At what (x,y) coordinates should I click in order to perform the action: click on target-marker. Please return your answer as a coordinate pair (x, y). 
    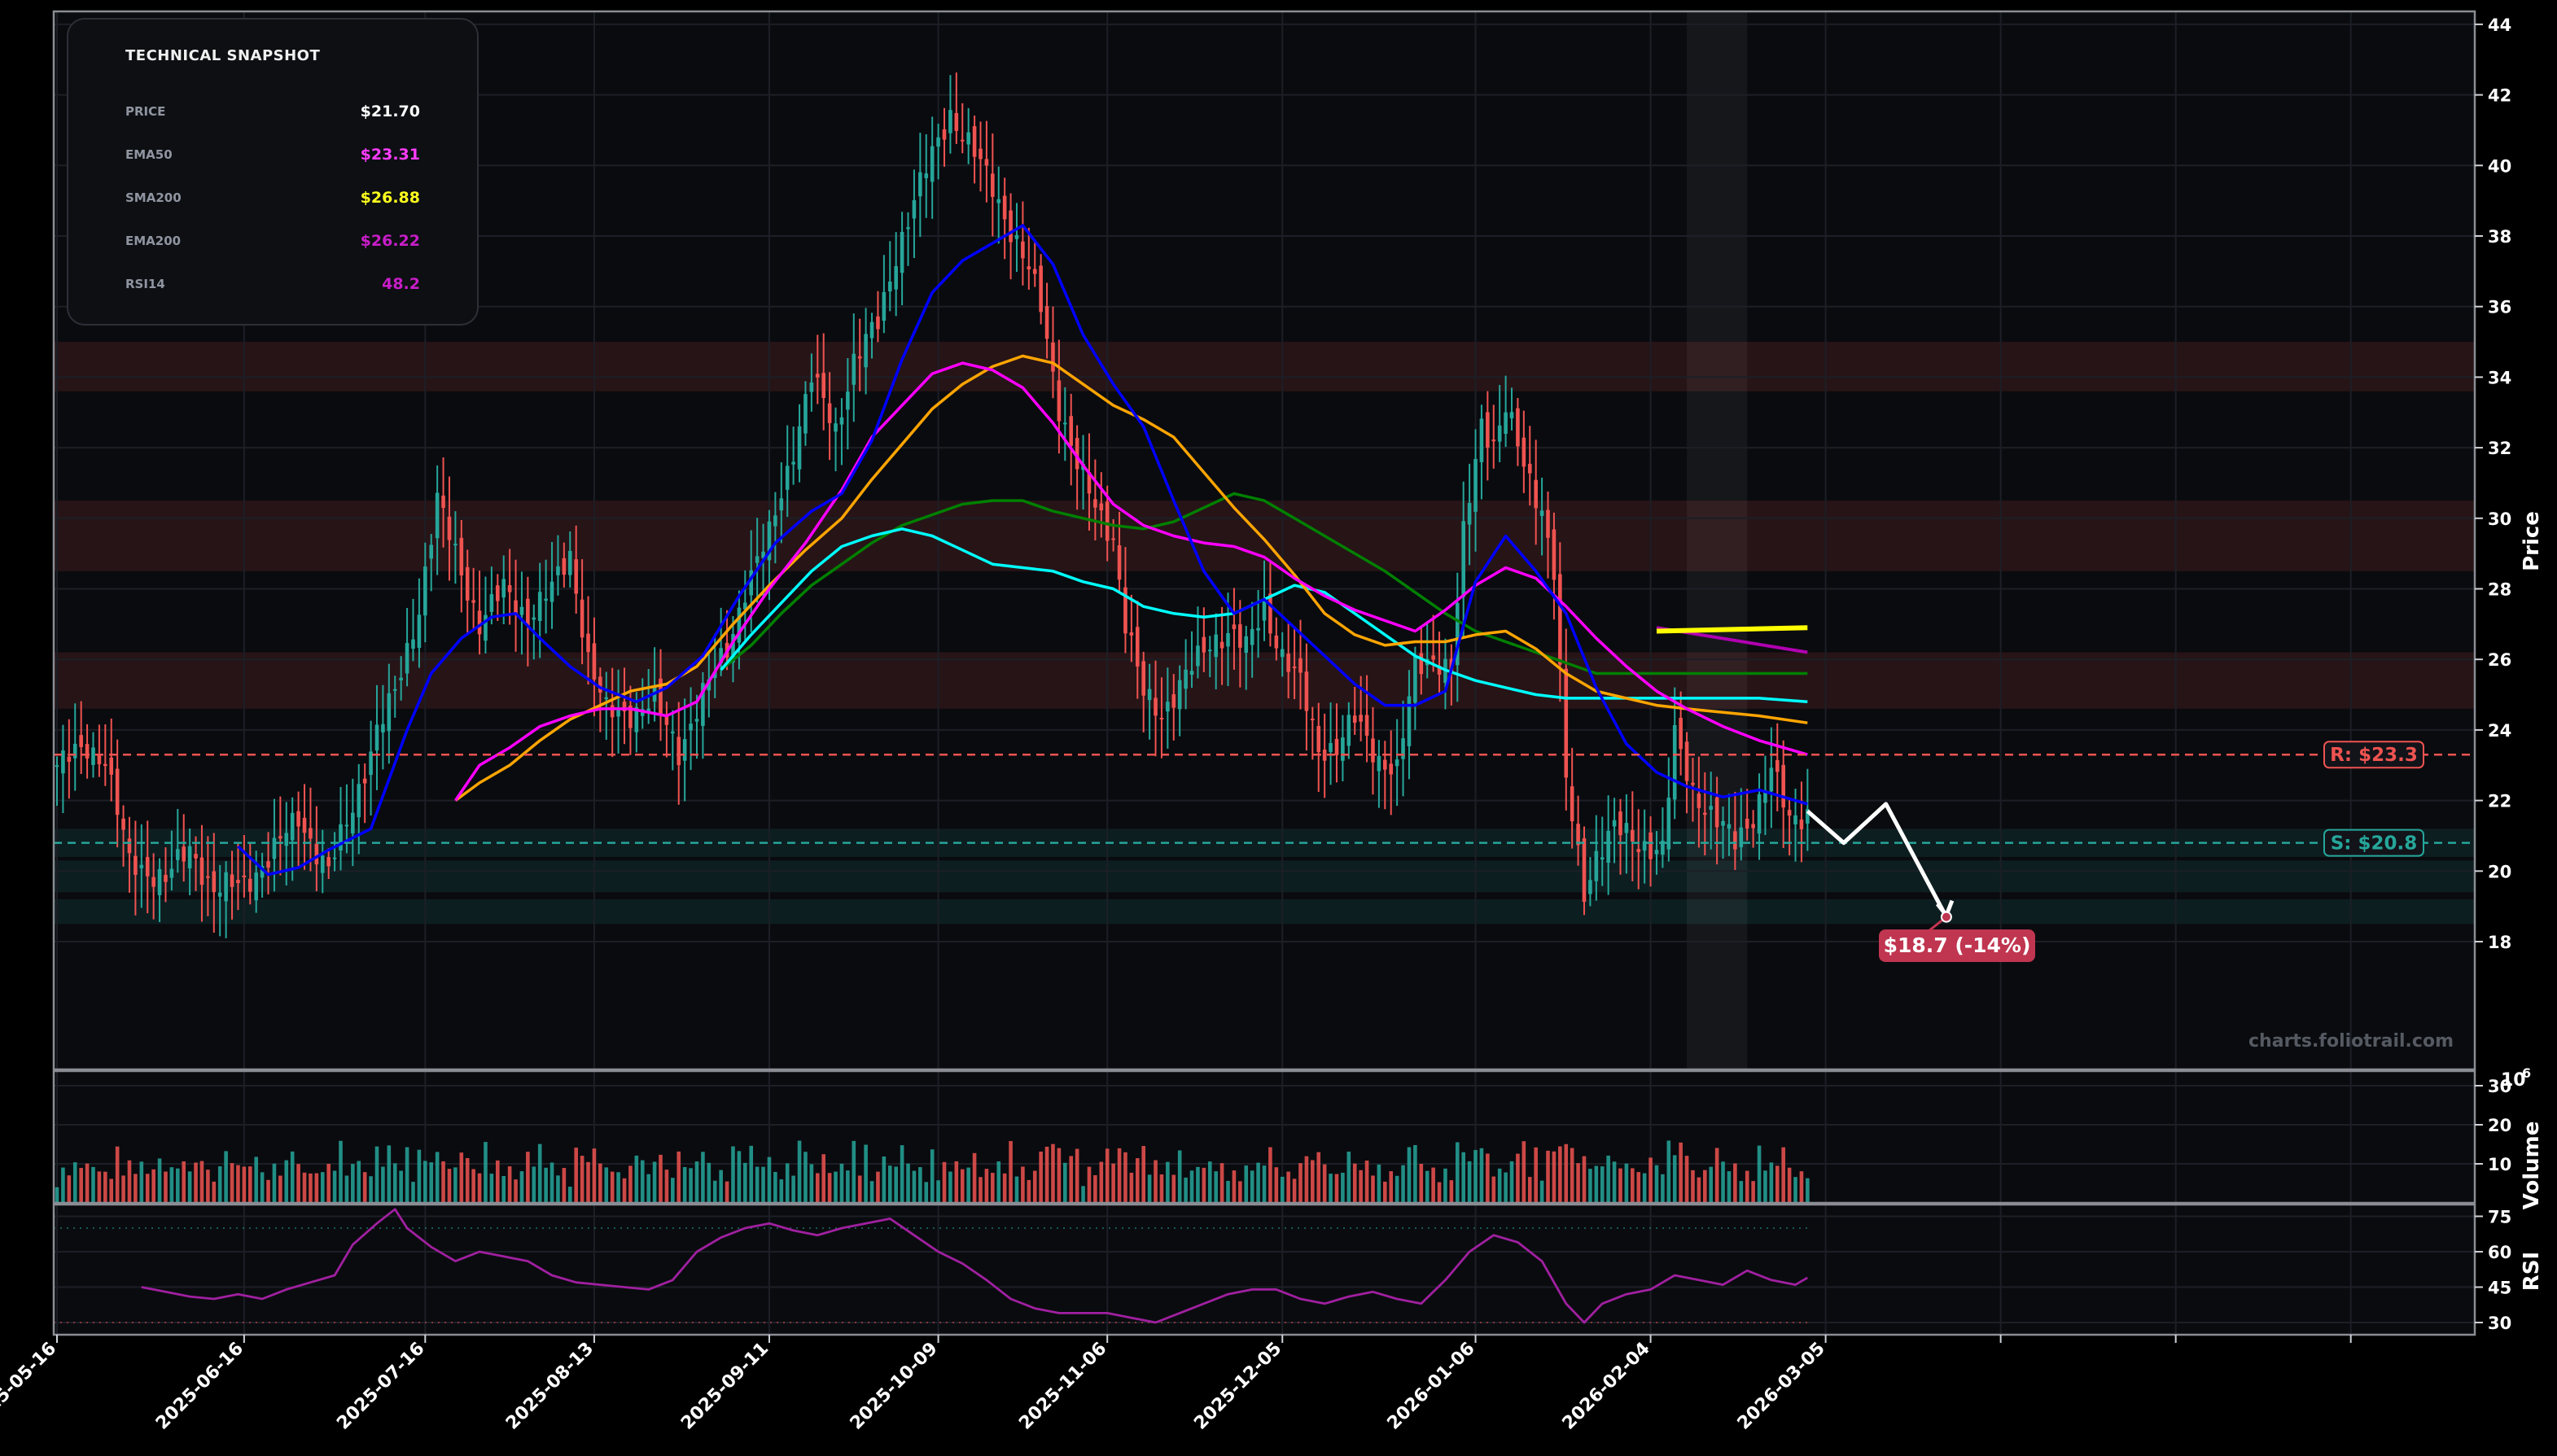
    Looking at the image, I should click on (1946, 917).